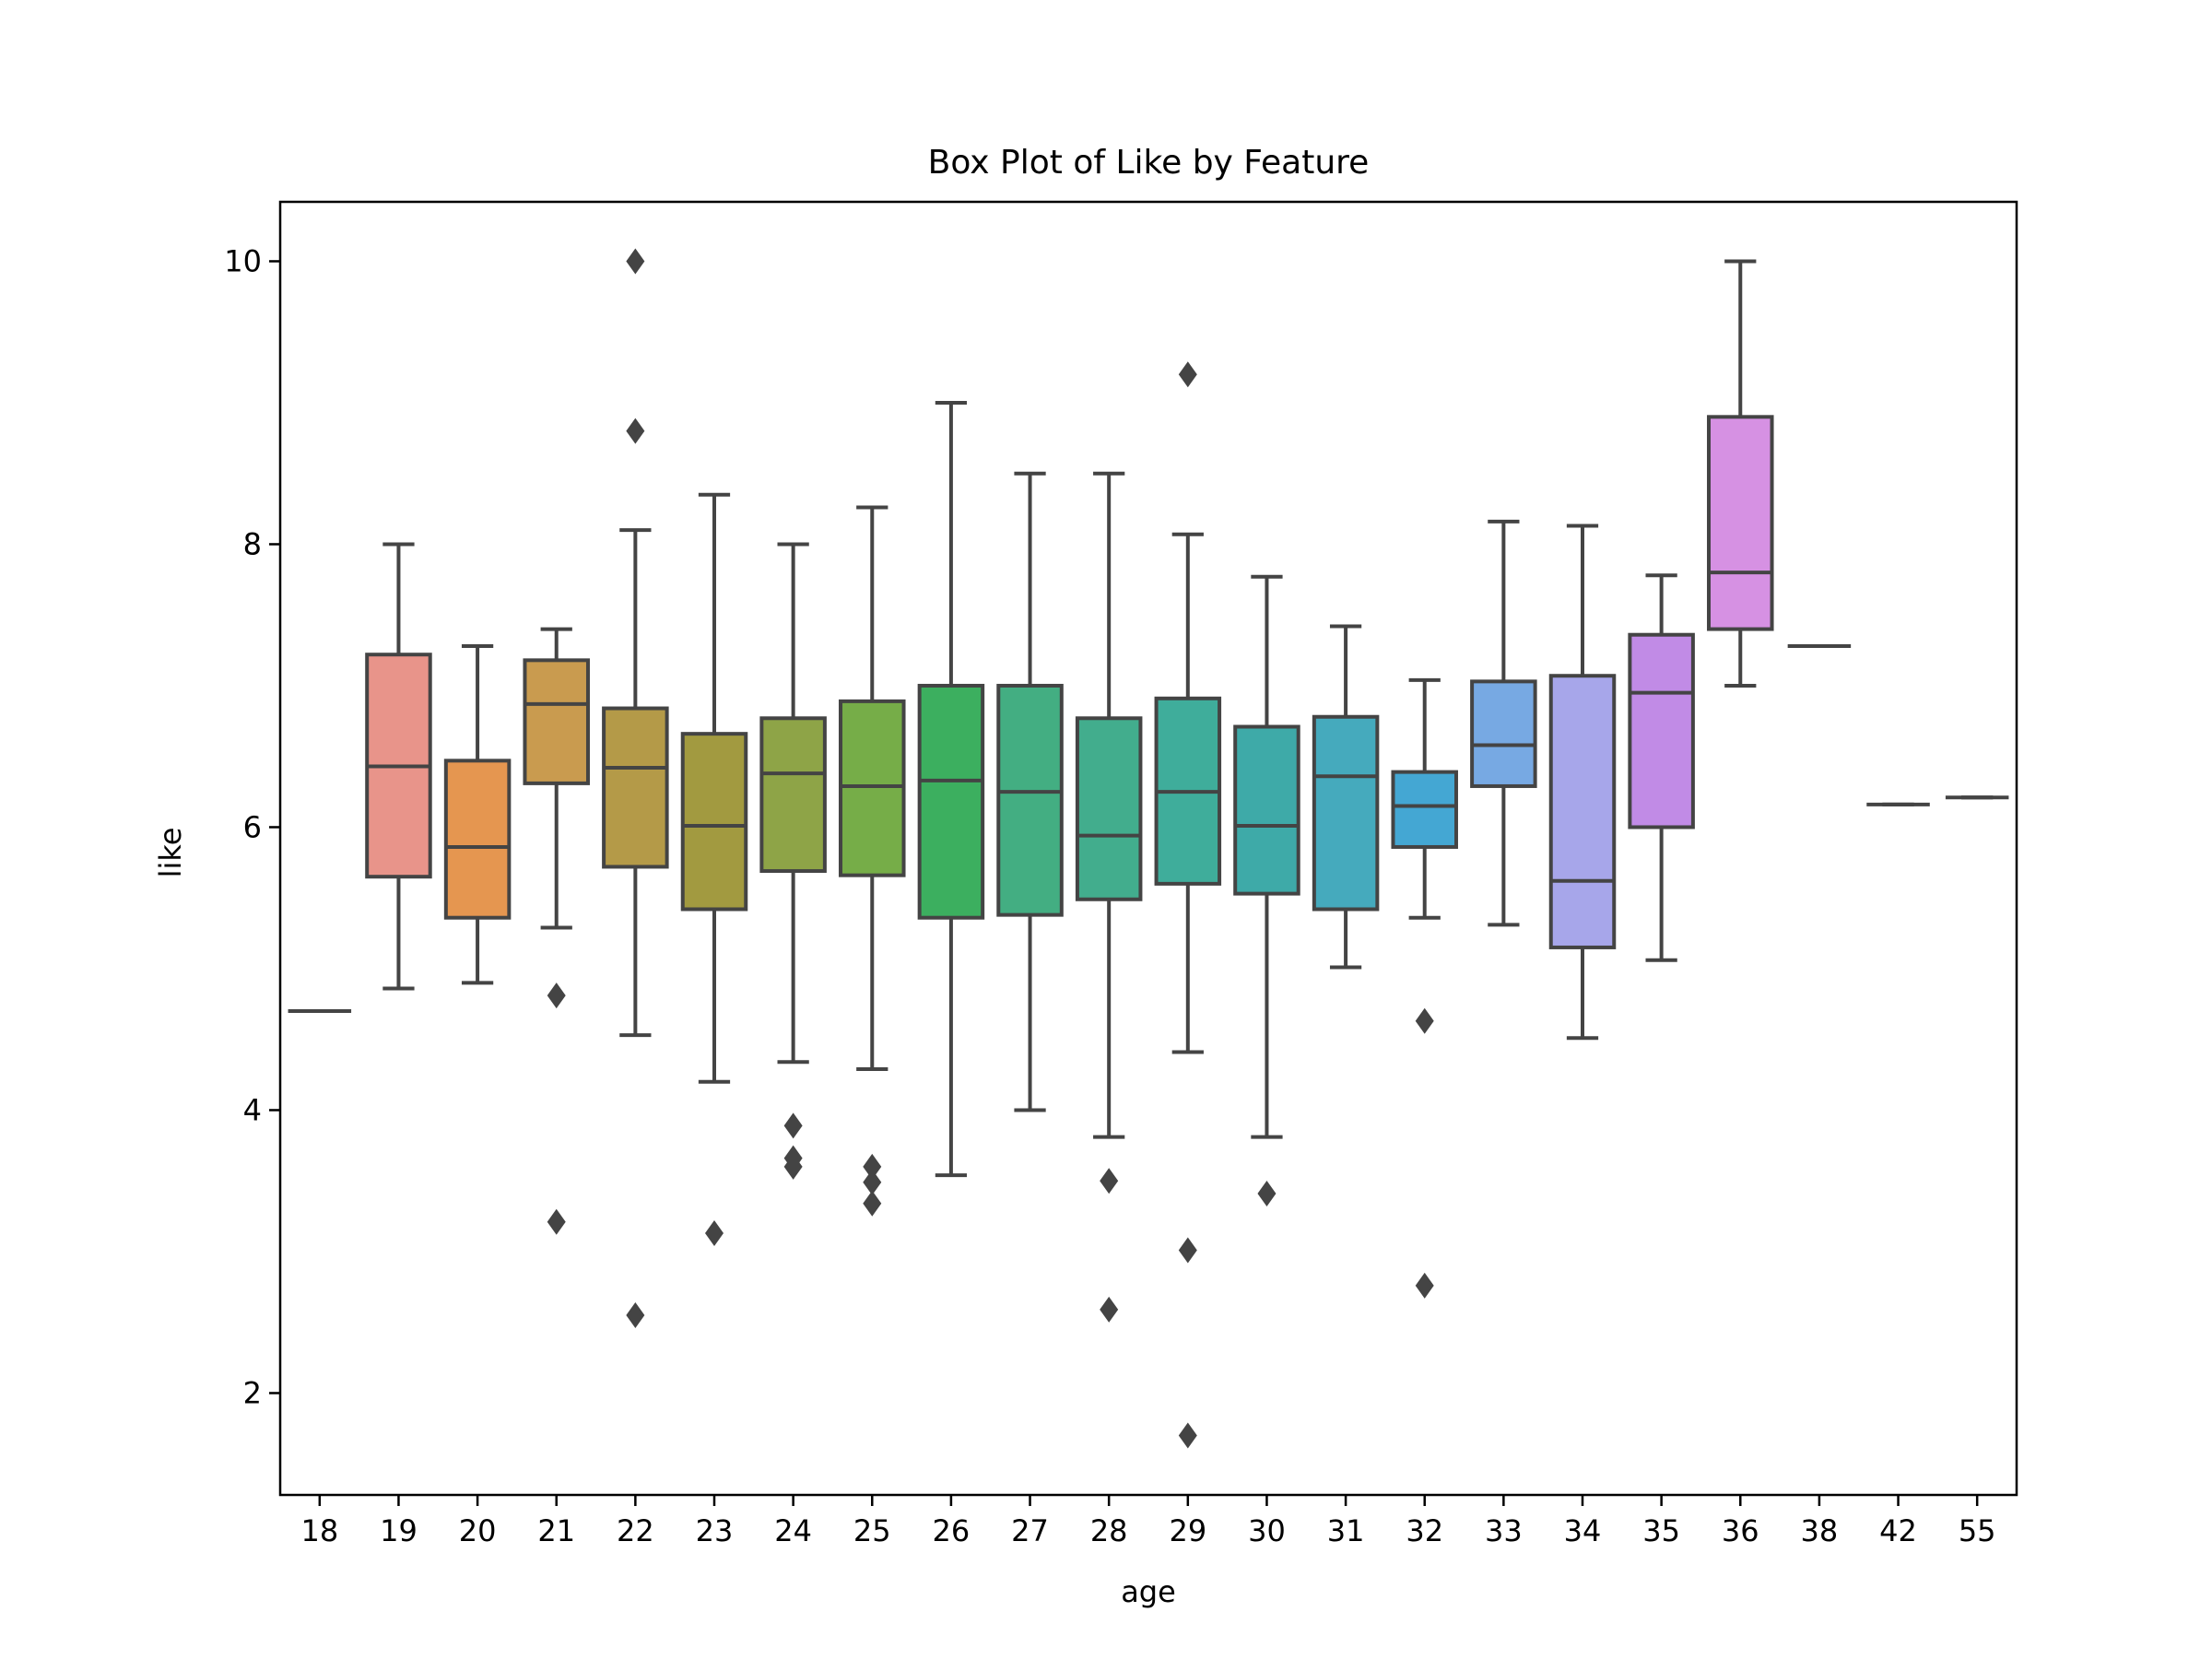  Describe the element at coordinates (1267, 1530) in the screenshot. I see `x-tick-label: 30` at that location.